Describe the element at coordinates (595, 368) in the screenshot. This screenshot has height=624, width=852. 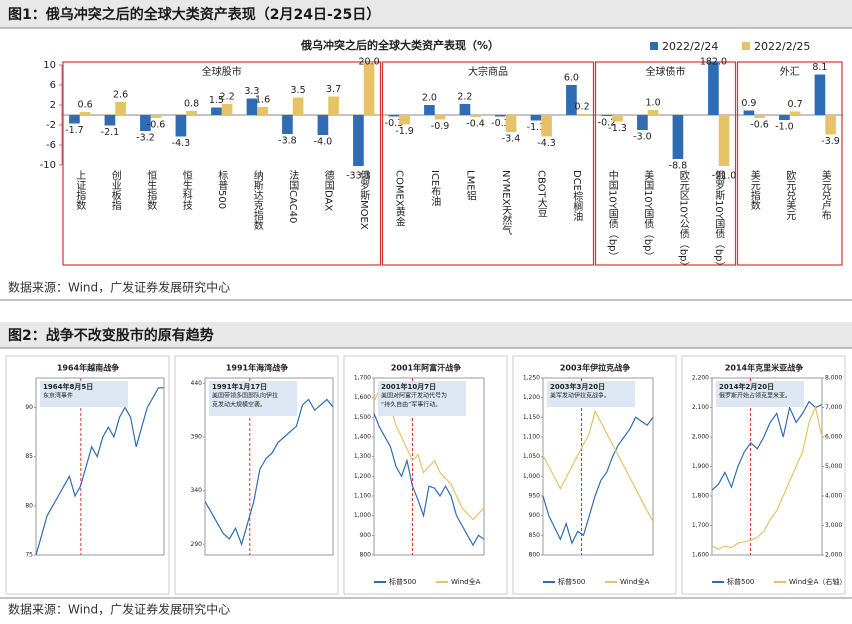
I see `chart-title: 2003年伊拉克战争` at that location.